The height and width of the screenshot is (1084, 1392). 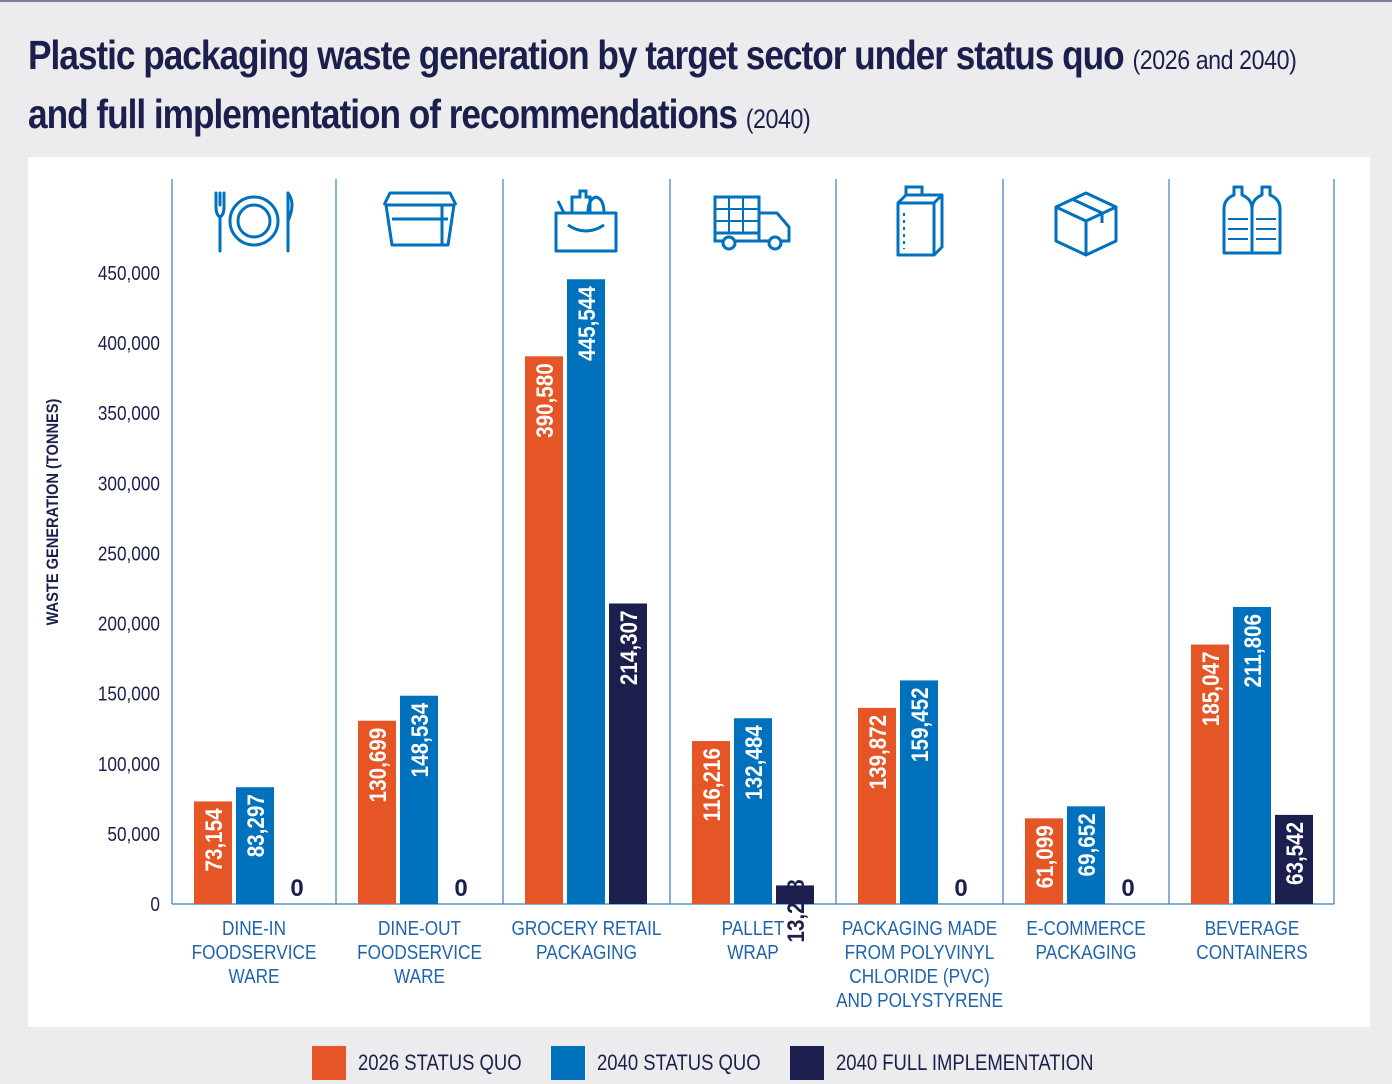 What do you see at coordinates (53, 512) in the screenshot?
I see `y-axis-label: WASTE GENERATION (TONNES)` at bounding box center [53, 512].